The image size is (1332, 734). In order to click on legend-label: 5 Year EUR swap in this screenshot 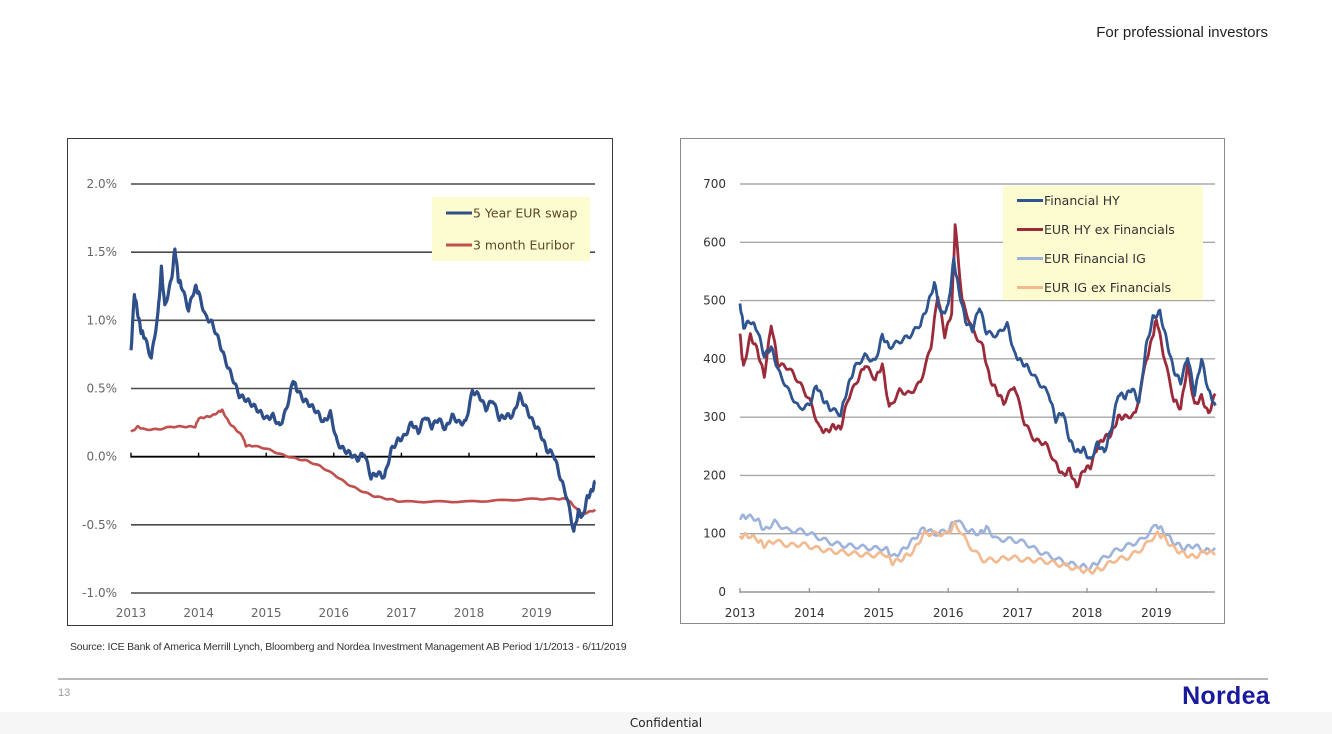, I will do `click(525, 213)`.